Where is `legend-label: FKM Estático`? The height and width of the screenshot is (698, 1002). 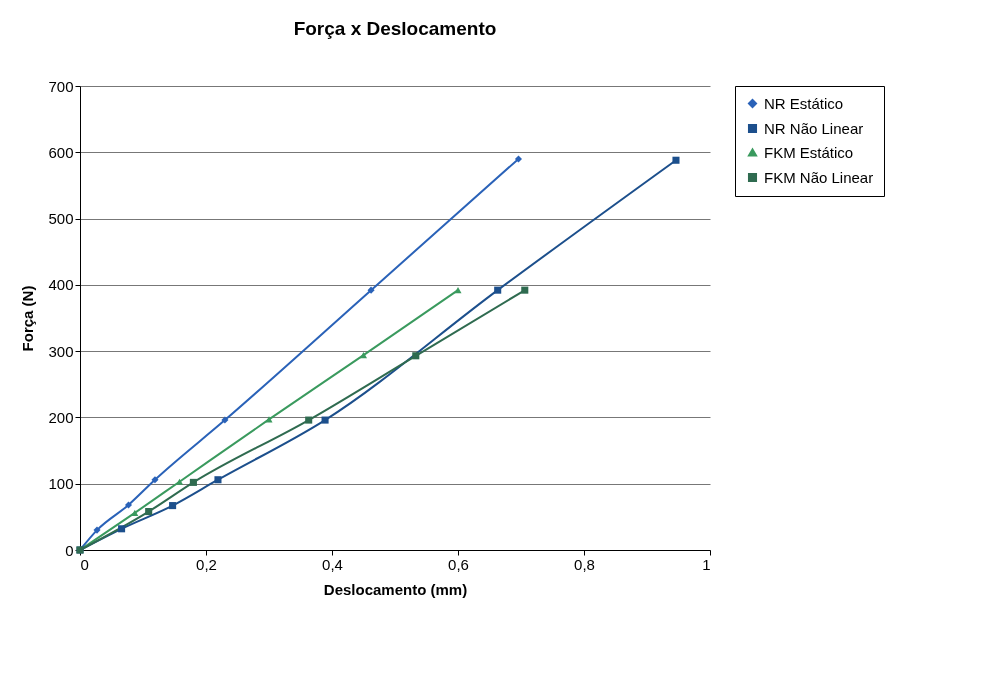 legend-label: FKM Estático is located at coordinates (809, 152).